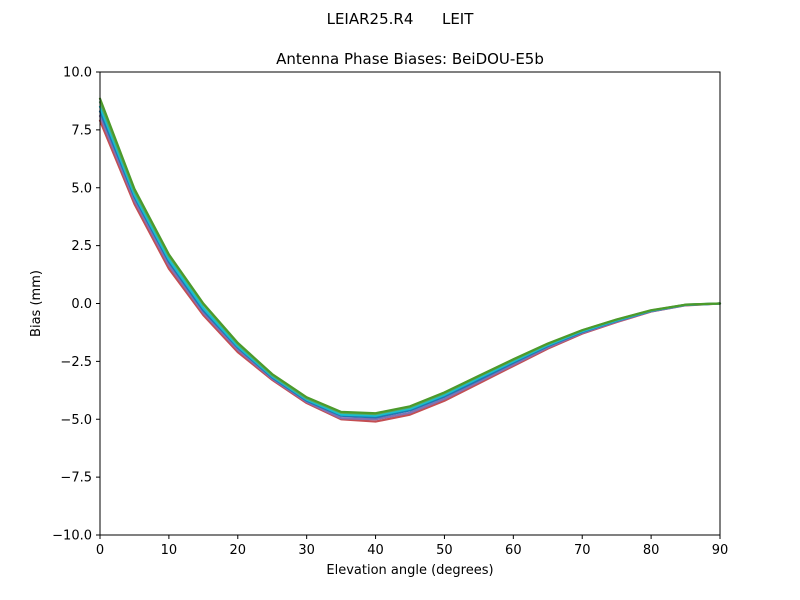 The height and width of the screenshot is (600, 800). I want to click on y-tick-label: 2.5, so click(81, 246).